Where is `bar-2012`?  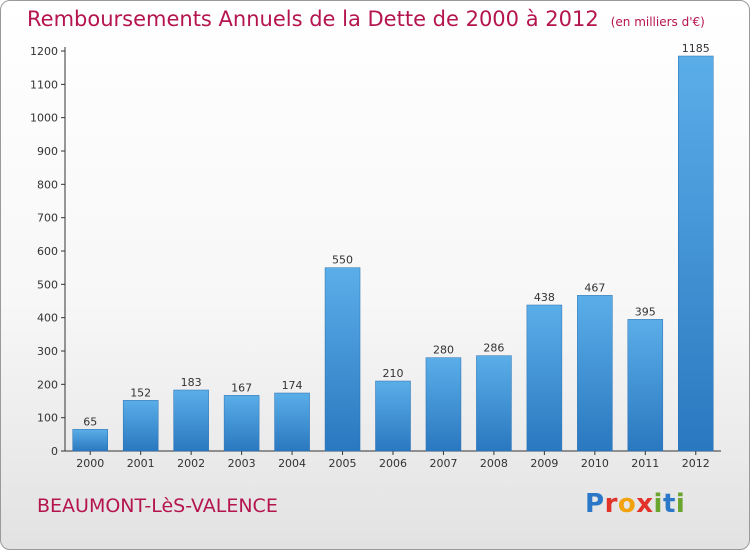 bar-2012 is located at coordinates (696, 253).